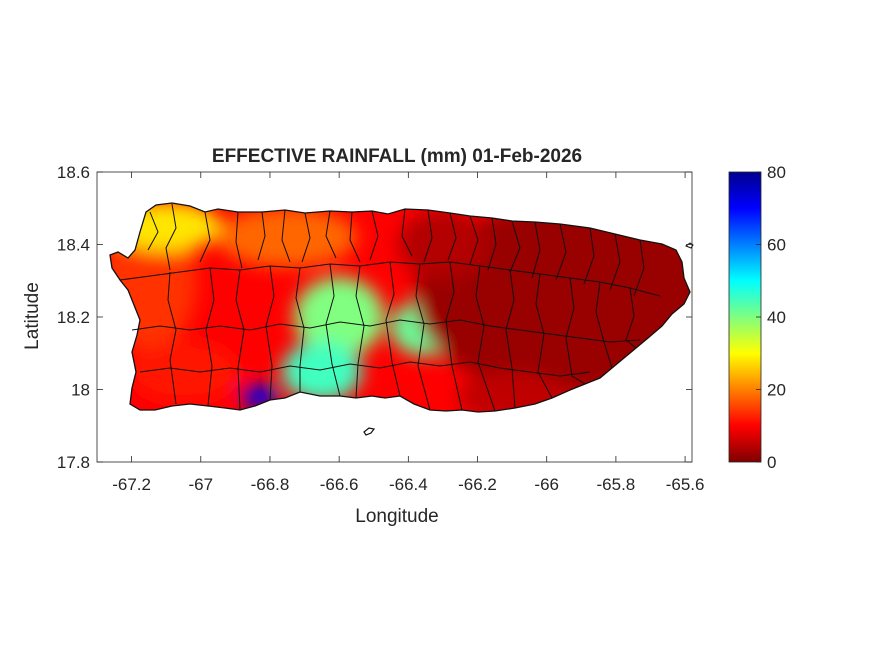 This screenshot has width=875, height=661. What do you see at coordinates (776, 245) in the screenshot?
I see `colorbar-tick-label: 60` at bounding box center [776, 245].